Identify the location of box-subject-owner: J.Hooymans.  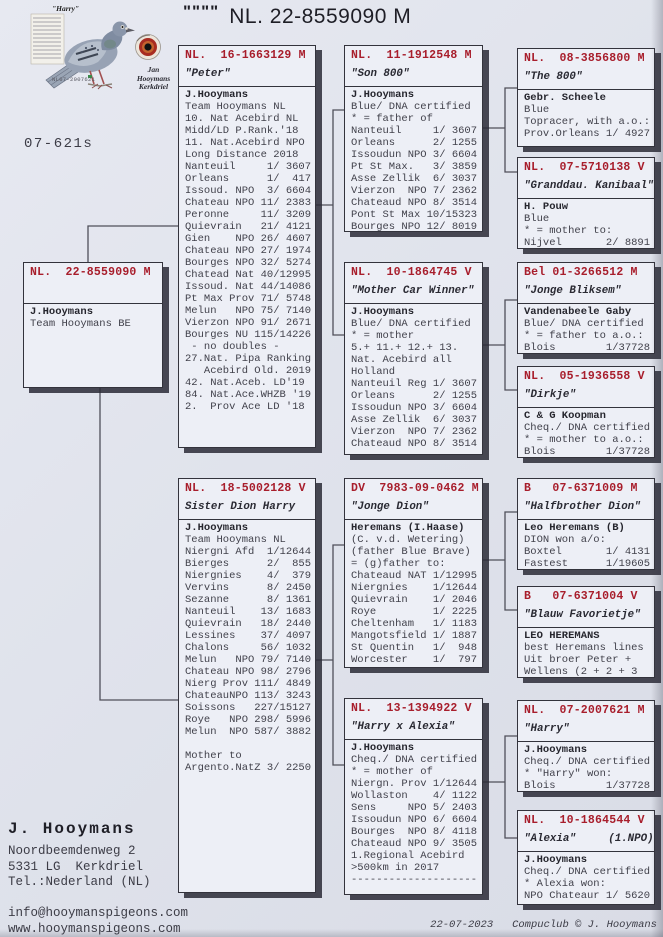
(62, 312).